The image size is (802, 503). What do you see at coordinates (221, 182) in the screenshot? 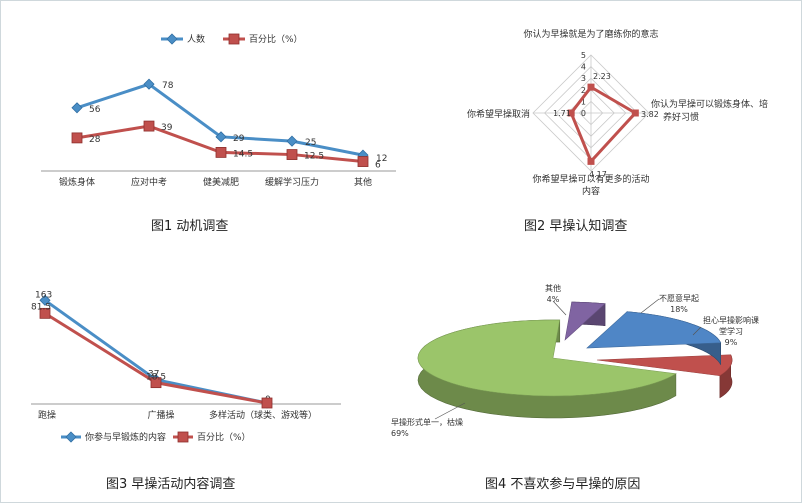
I see `x-tick-label: 健美减肥` at bounding box center [221, 182].